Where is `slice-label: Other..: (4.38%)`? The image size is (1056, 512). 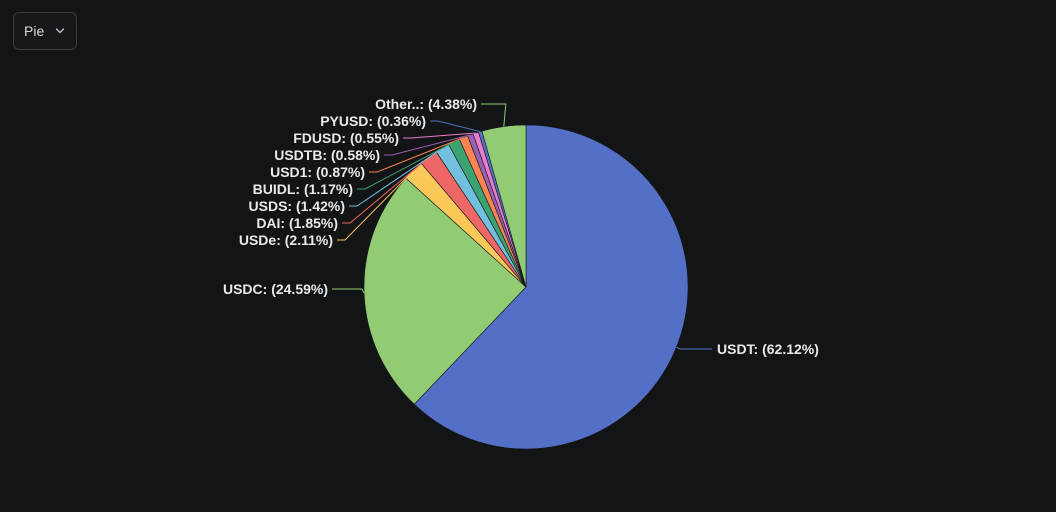
slice-label: Other..: (4.38%) is located at coordinates (426, 104).